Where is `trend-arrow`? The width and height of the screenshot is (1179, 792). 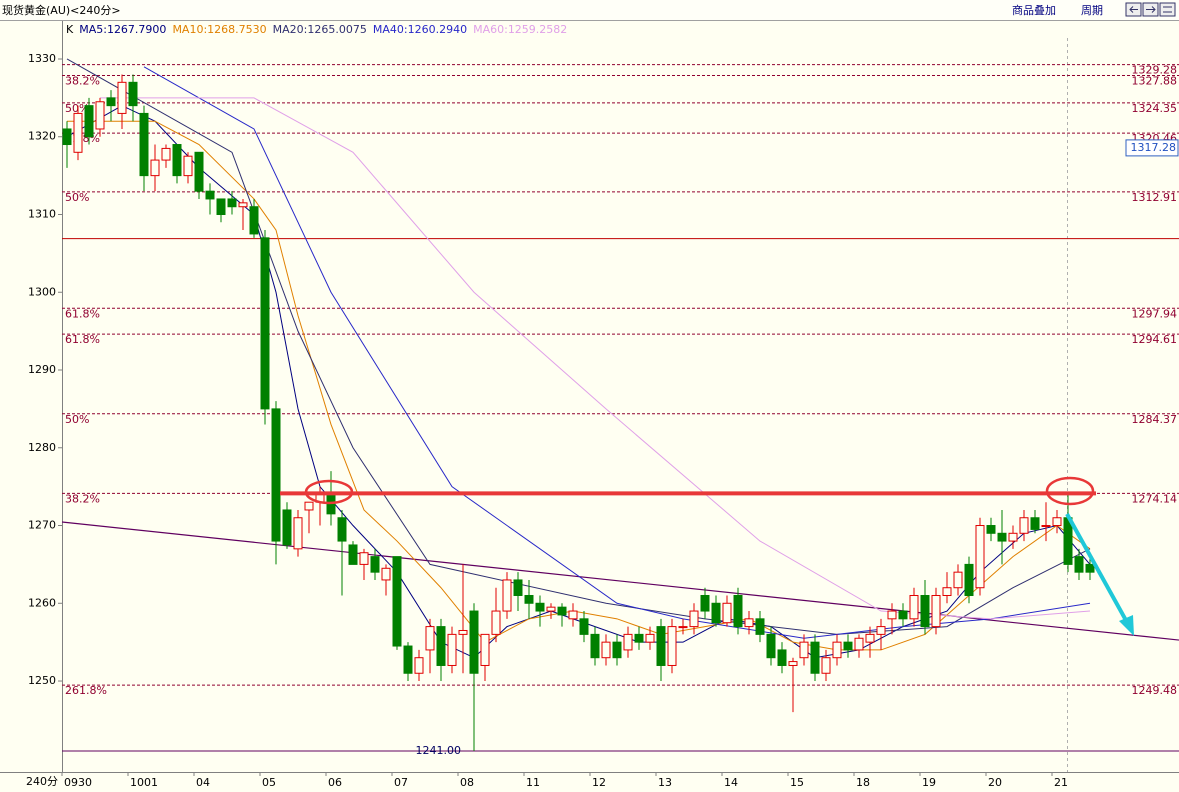 trend-arrow is located at coordinates (1097, 569).